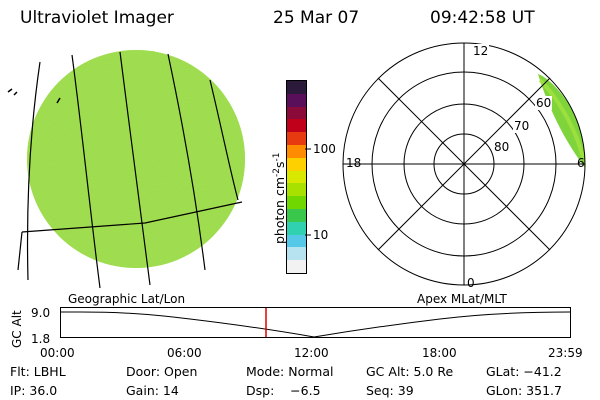  I want to click on status-glon: GLon: 351.7, so click(524, 390).